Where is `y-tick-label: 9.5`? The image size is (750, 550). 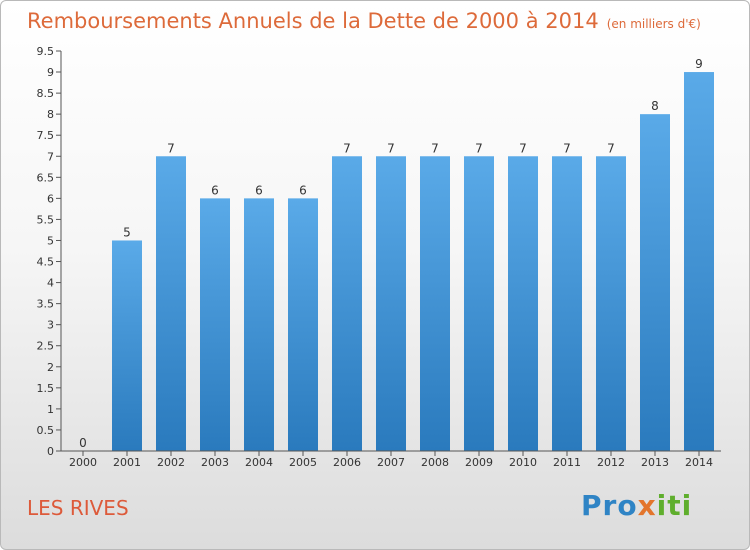
y-tick-label: 9.5 is located at coordinates (46, 51).